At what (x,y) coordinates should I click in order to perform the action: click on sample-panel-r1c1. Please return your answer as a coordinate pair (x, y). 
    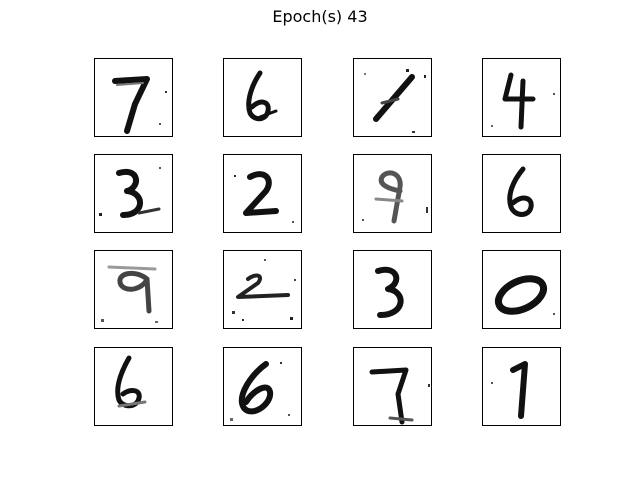
    Looking at the image, I should click on (133, 97).